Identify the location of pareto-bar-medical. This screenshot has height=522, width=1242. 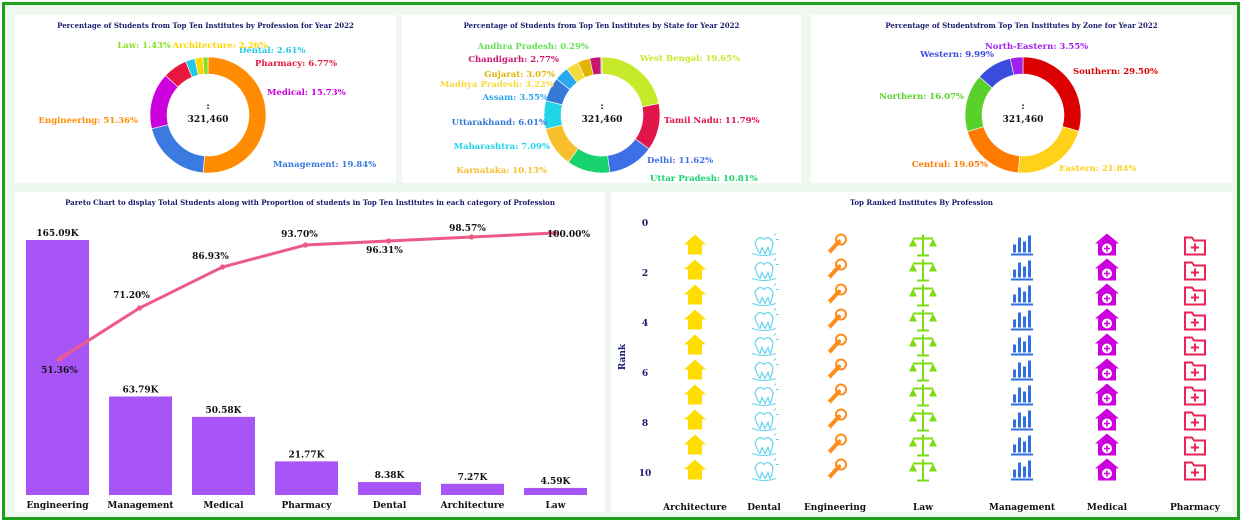
(223, 455).